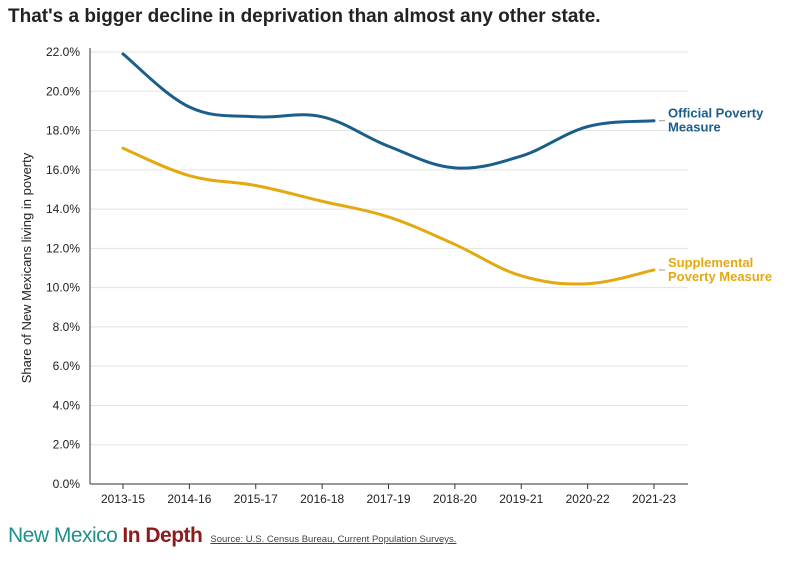 Image resolution: width=800 pixels, height=561 pixels. What do you see at coordinates (63, 288) in the screenshot?
I see `y-tick-label: 10.0%` at bounding box center [63, 288].